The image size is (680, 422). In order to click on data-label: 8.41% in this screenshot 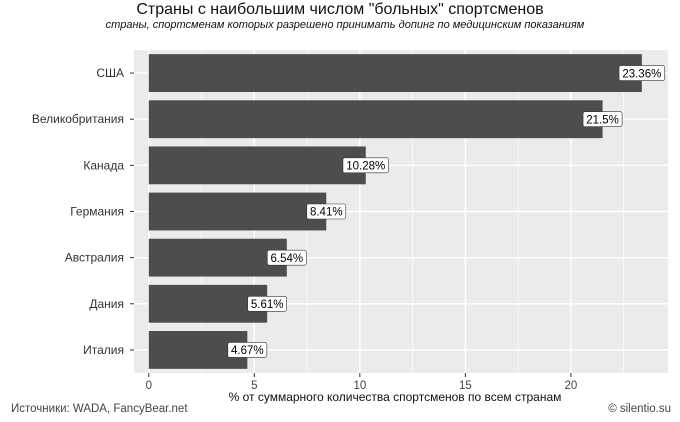, I will do `click(326, 213)`.